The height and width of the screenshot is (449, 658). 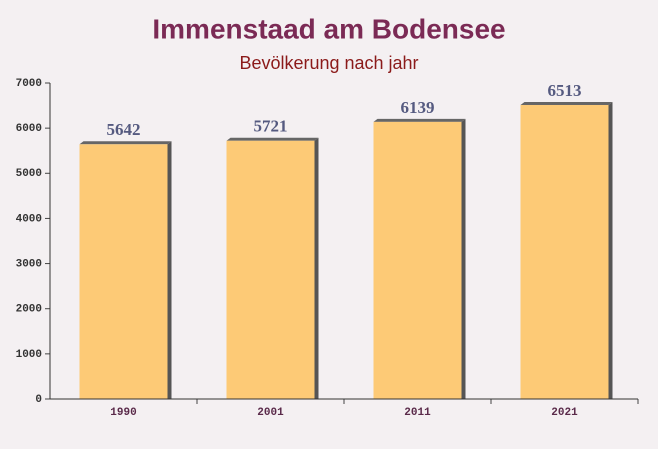 What do you see at coordinates (271, 126) in the screenshot?
I see `value-label: 5721` at bounding box center [271, 126].